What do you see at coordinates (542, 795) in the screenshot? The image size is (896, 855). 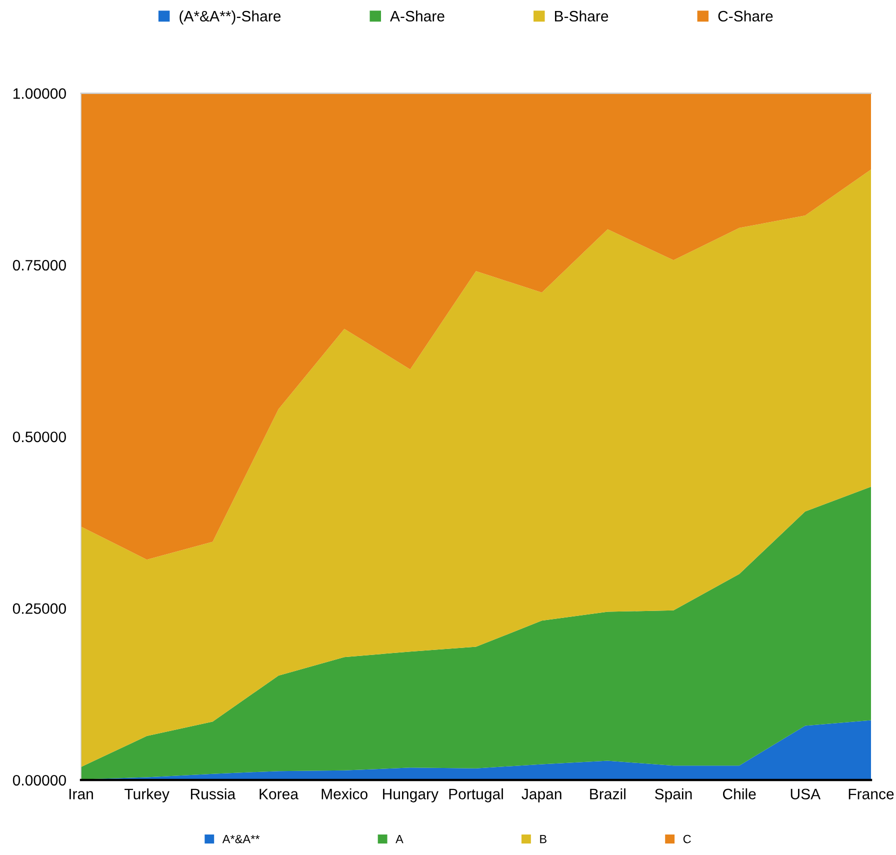 I see `x-tick-label: Japan` at bounding box center [542, 795].